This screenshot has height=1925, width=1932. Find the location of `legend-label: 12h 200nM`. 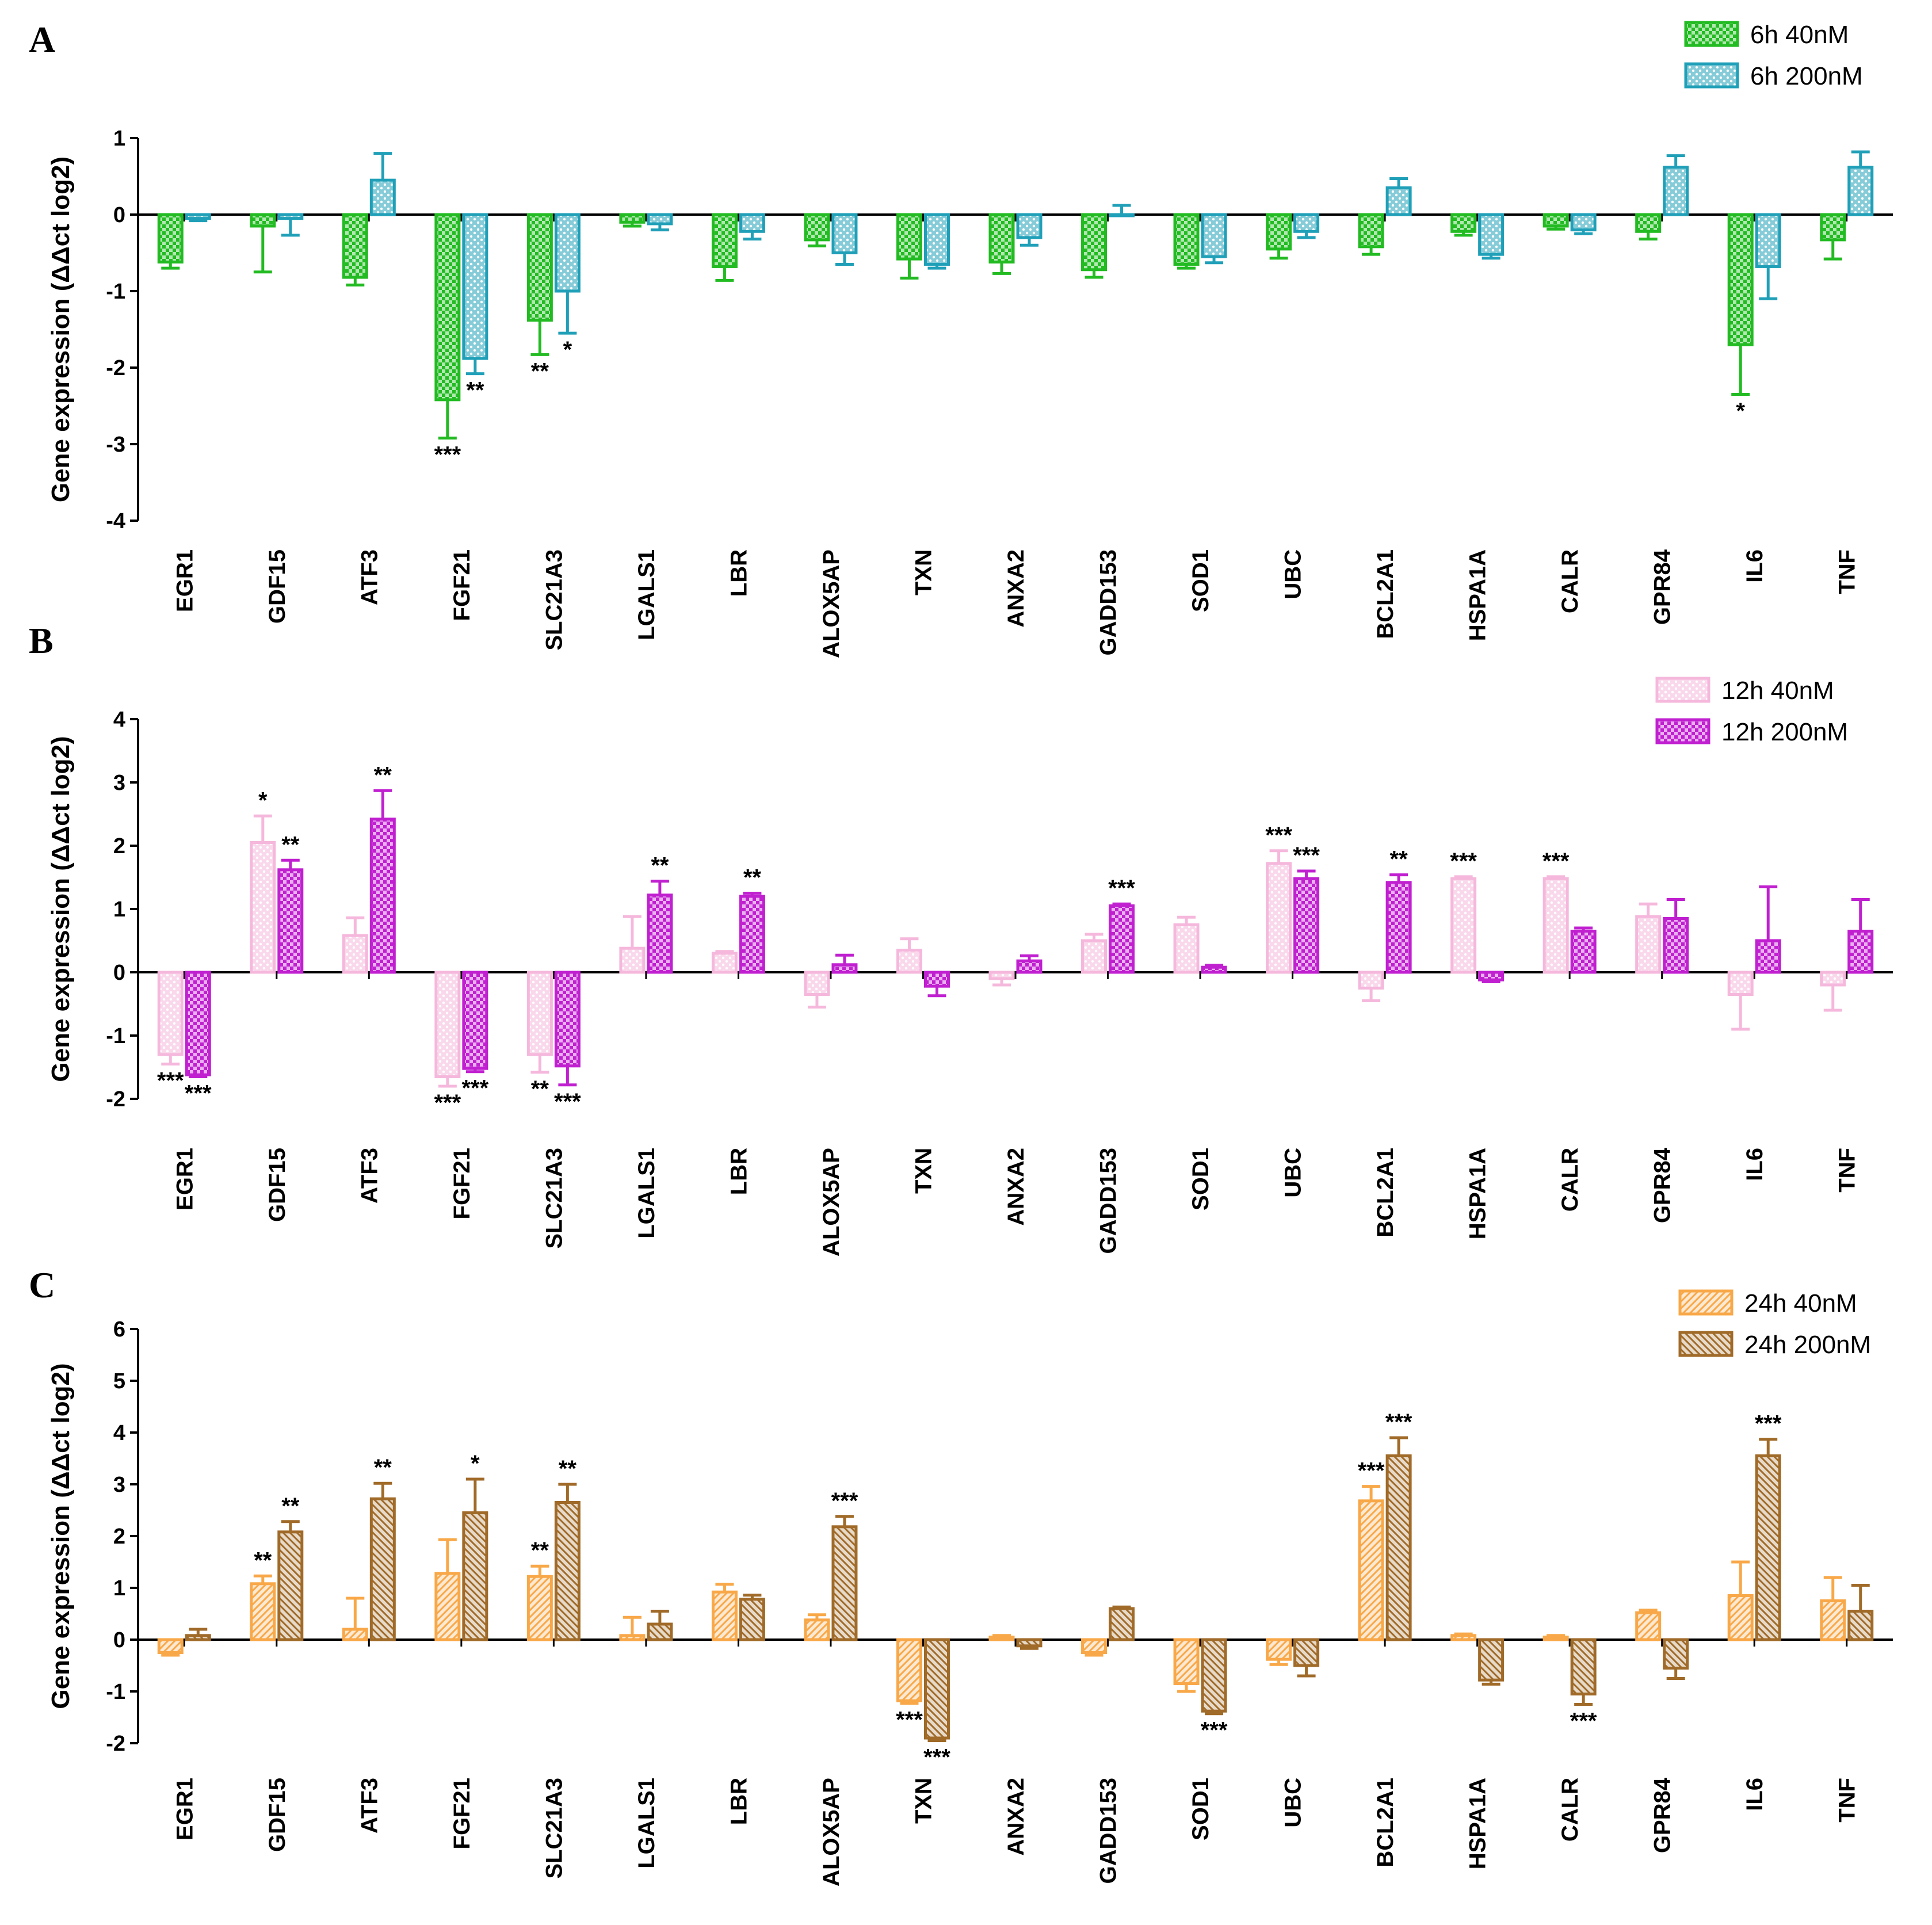

legend-label: 12h 200nM is located at coordinates (1784, 732).